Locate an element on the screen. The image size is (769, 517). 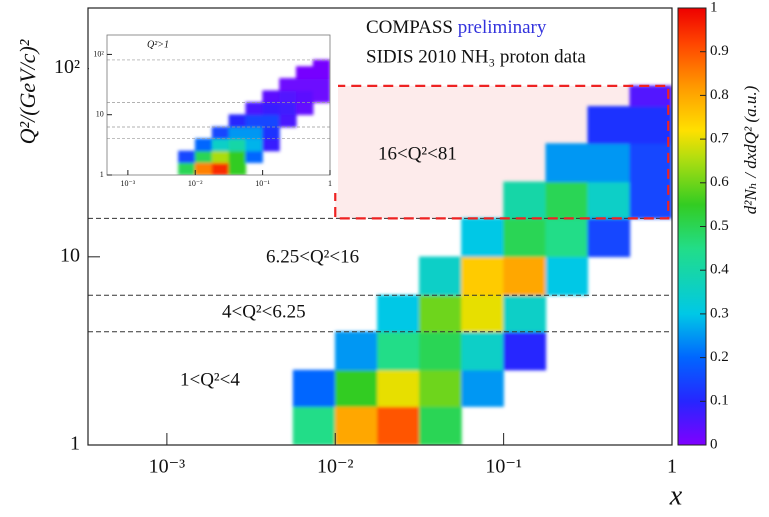
title-tag: preliminary is located at coordinates (502, 27).